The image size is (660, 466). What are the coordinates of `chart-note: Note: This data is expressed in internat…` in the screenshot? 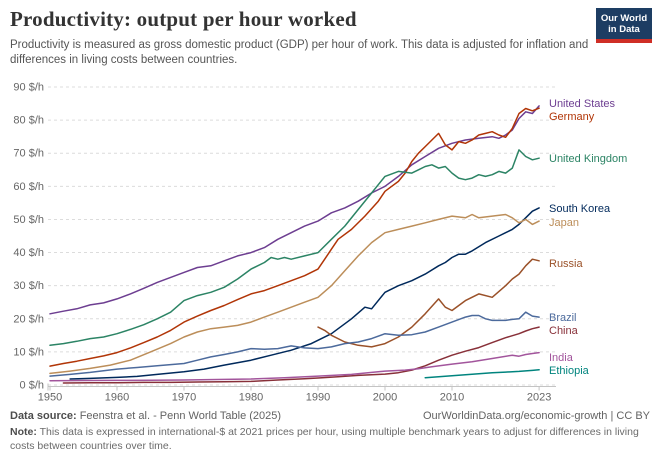 It's located at (330, 439).